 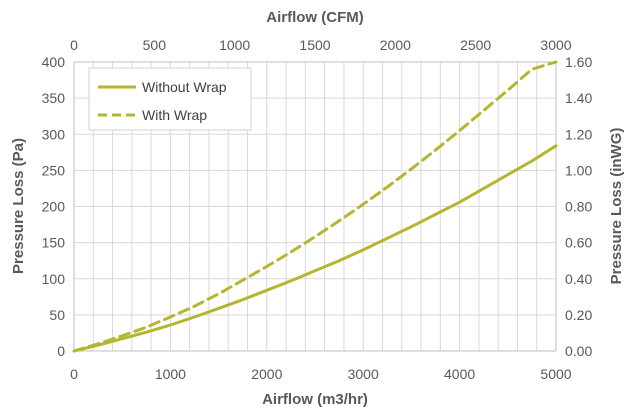 What do you see at coordinates (314, 17) in the screenshot?
I see `x-axis-title-top: Airflow (CFM)` at bounding box center [314, 17].